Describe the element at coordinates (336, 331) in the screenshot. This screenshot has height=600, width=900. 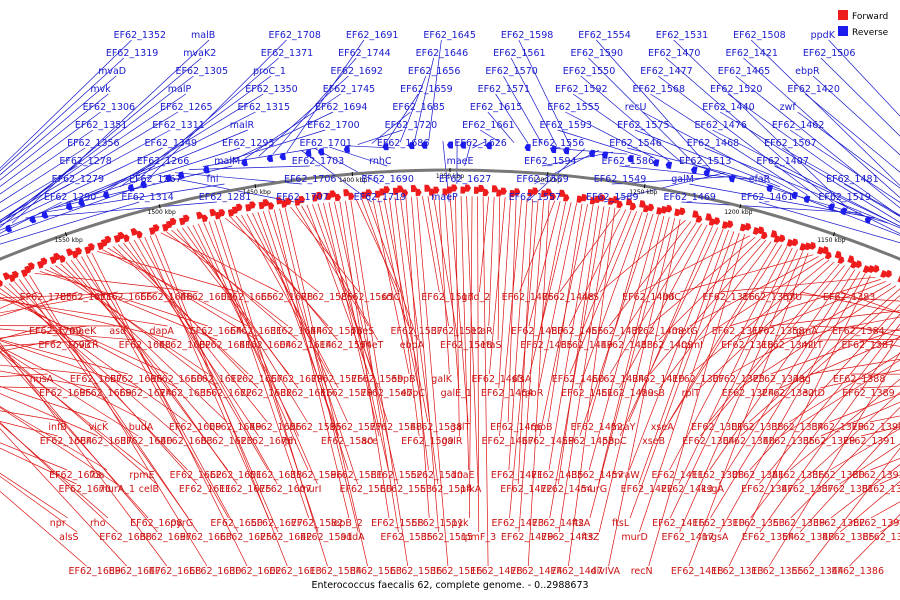
I see `gene-label: EF62_1578` at that location.